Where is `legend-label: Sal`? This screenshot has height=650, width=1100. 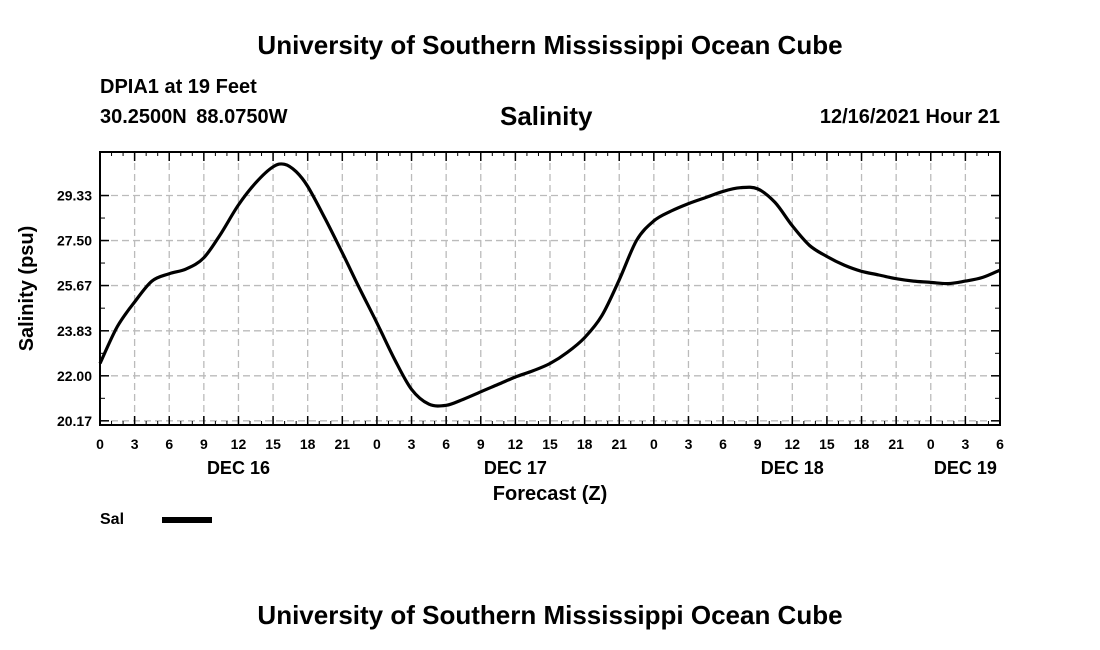
legend-label: Sal is located at coordinates (112, 519).